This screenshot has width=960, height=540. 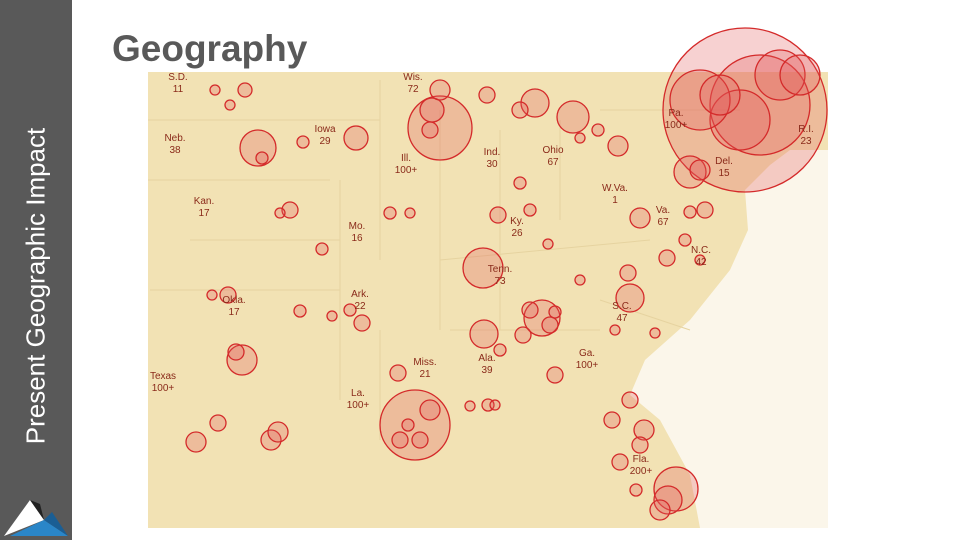 What do you see at coordinates (701, 250) in the screenshot?
I see `state-name: N.C.` at bounding box center [701, 250].